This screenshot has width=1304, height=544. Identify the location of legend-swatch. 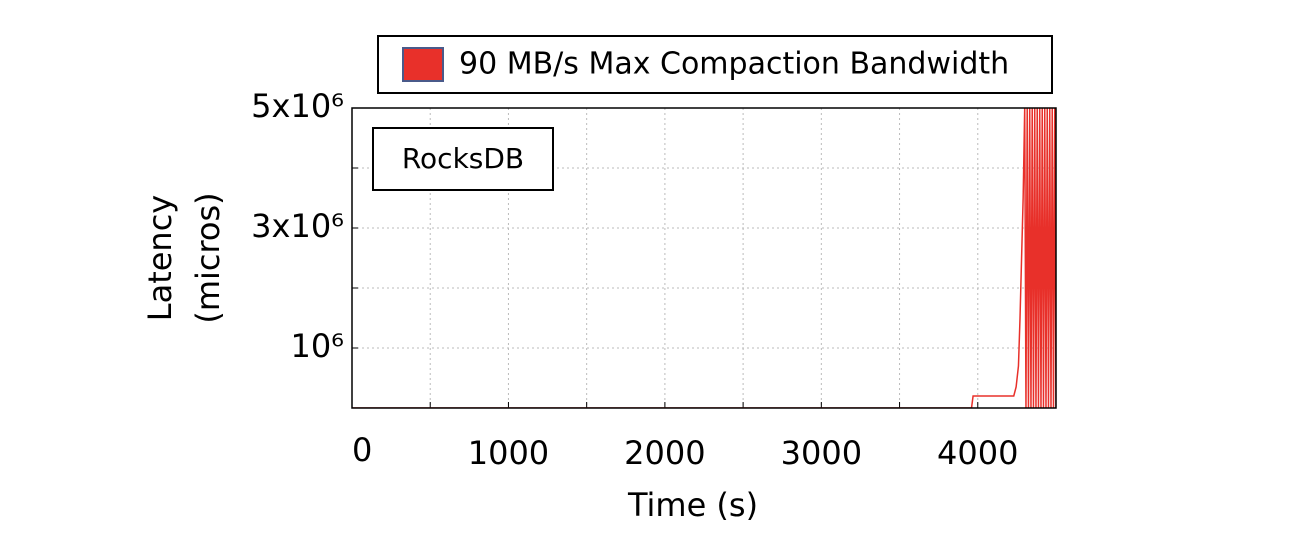
(423, 64).